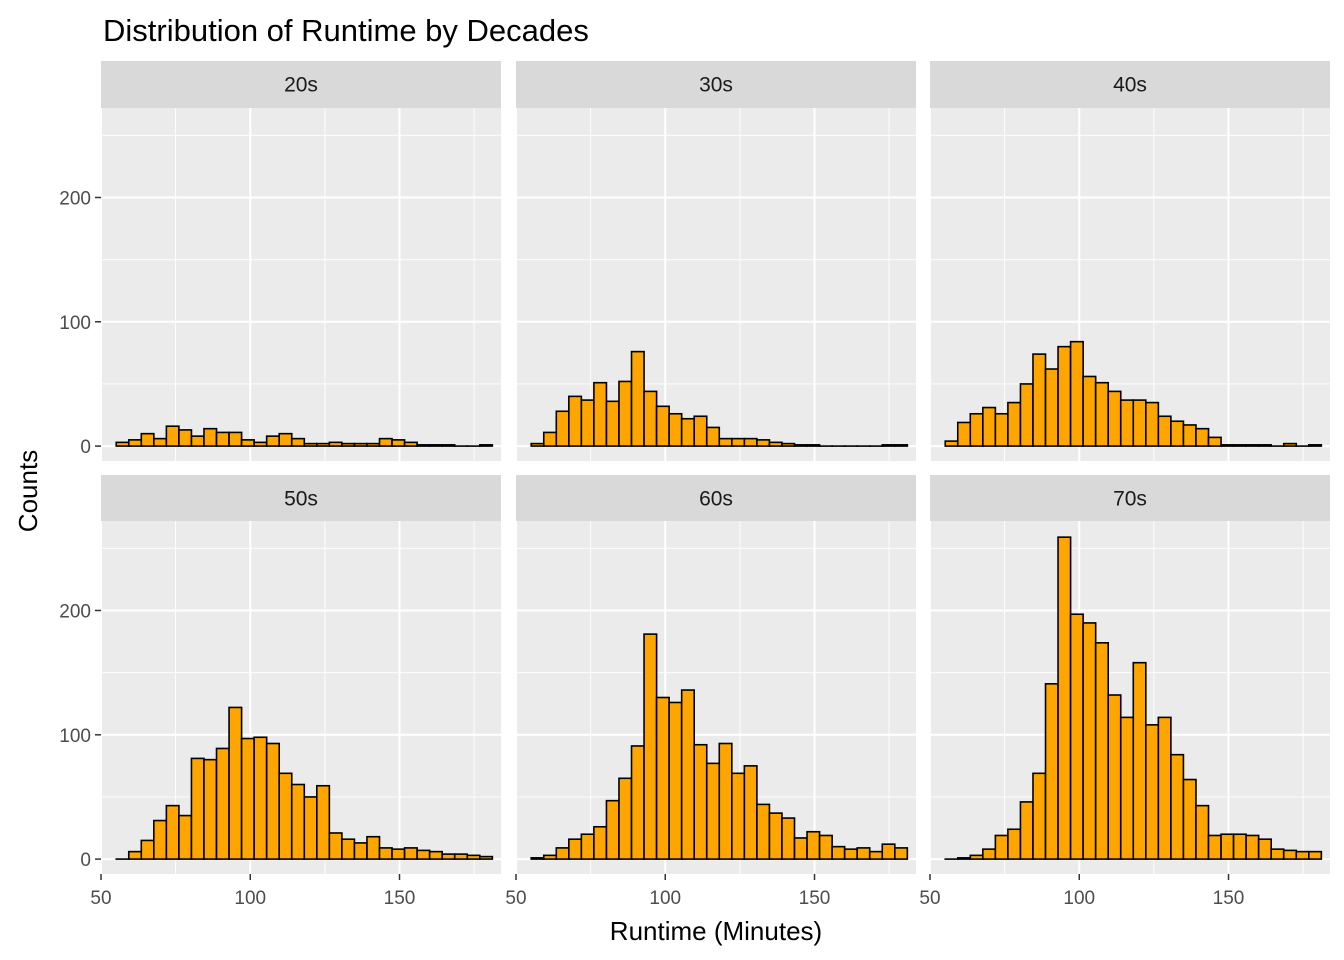 The height and width of the screenshot is (960, 1344). I want to click on facet-panel-70s: 70s 50 100 150, so click(1124, 692).